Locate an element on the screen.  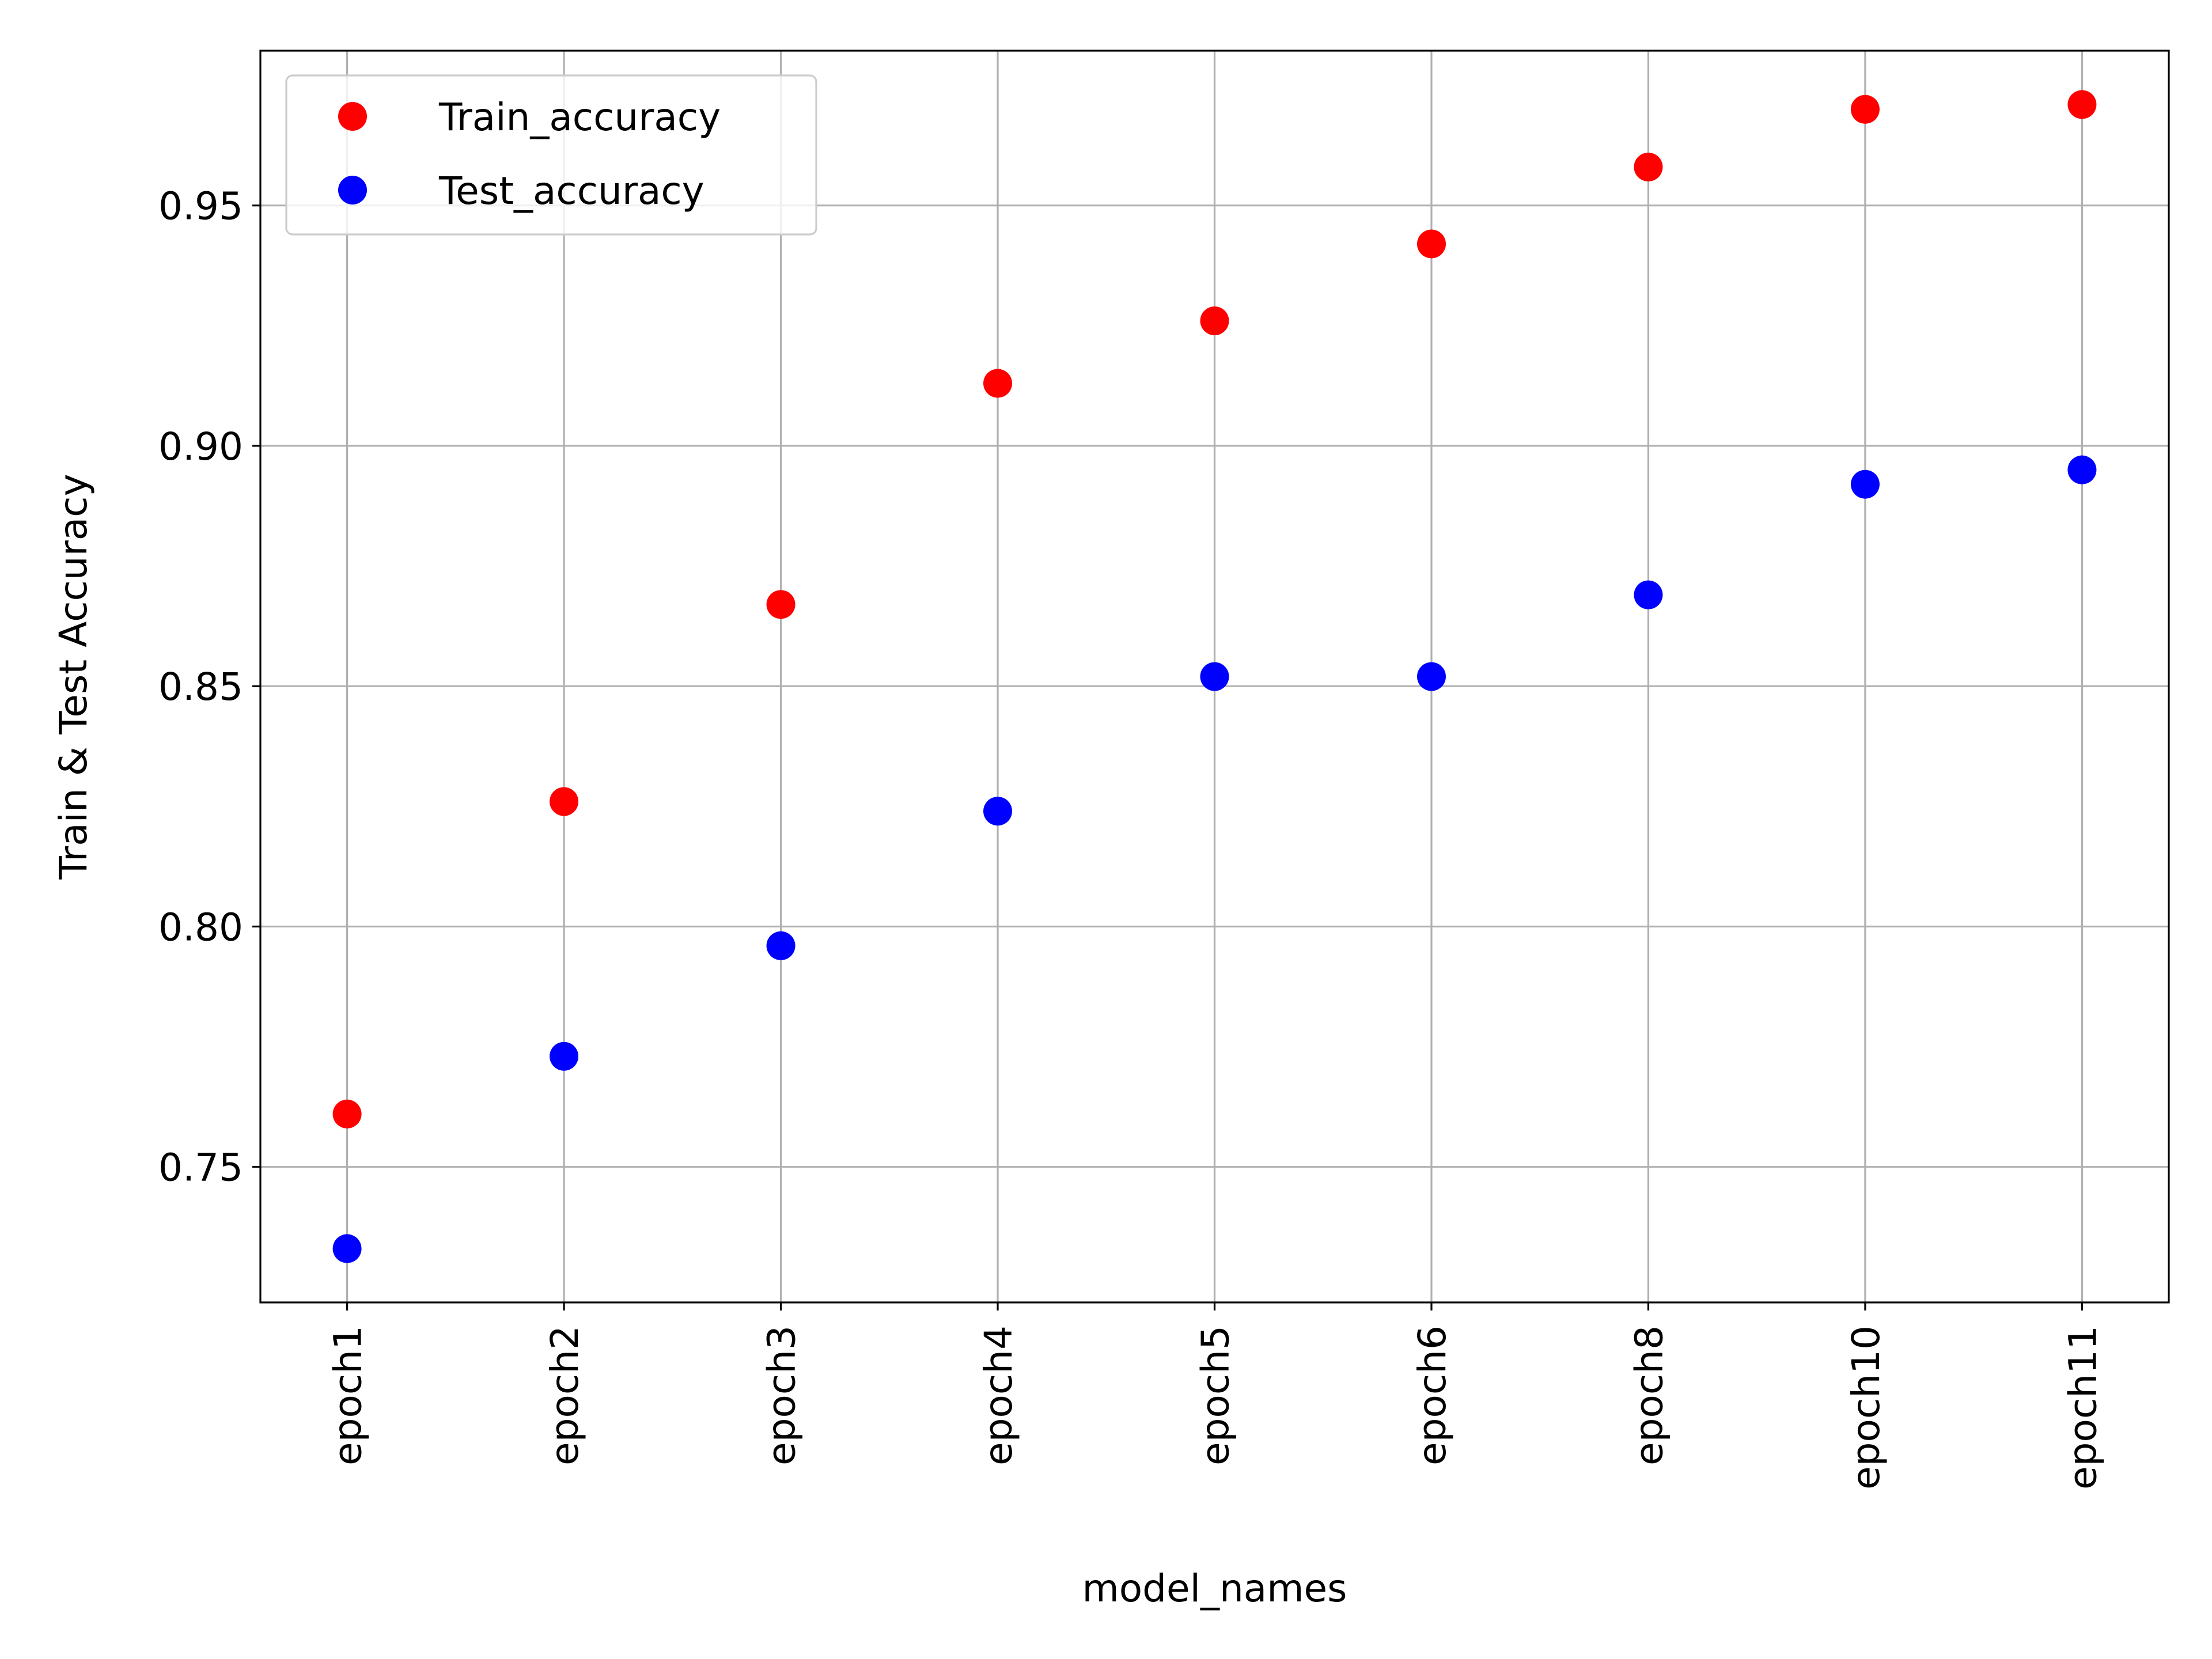
x-tick-label: epoch5 is located at coordinates (1216, 1395).